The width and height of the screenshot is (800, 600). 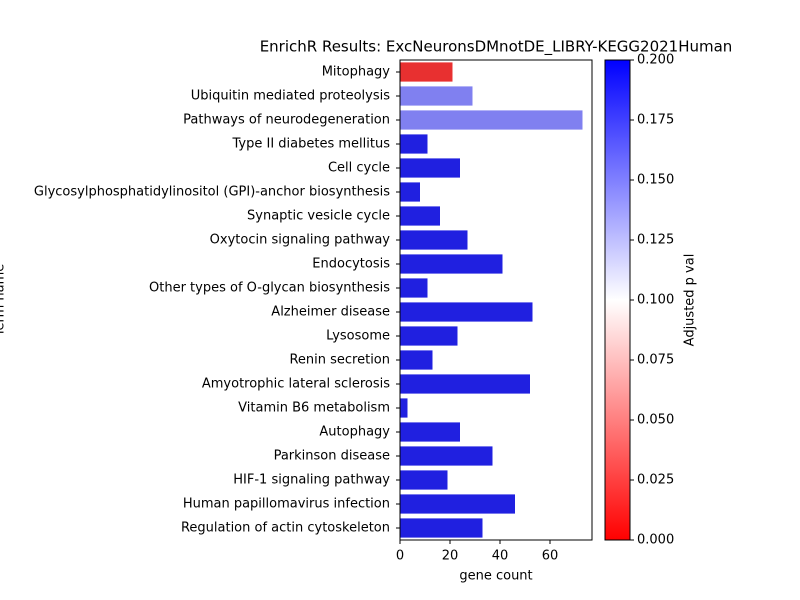 I want to click on x-tick-label: 60, so click(x=550, y=556).